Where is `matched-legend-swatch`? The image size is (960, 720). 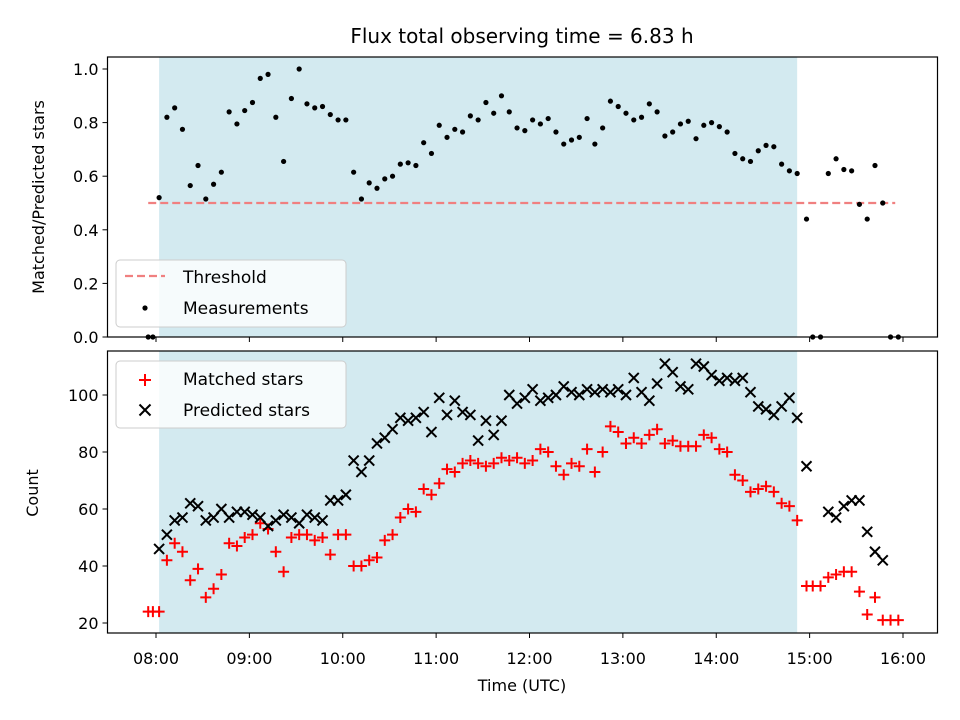
matched-legend-swatch is located at coordinates (145, 380).